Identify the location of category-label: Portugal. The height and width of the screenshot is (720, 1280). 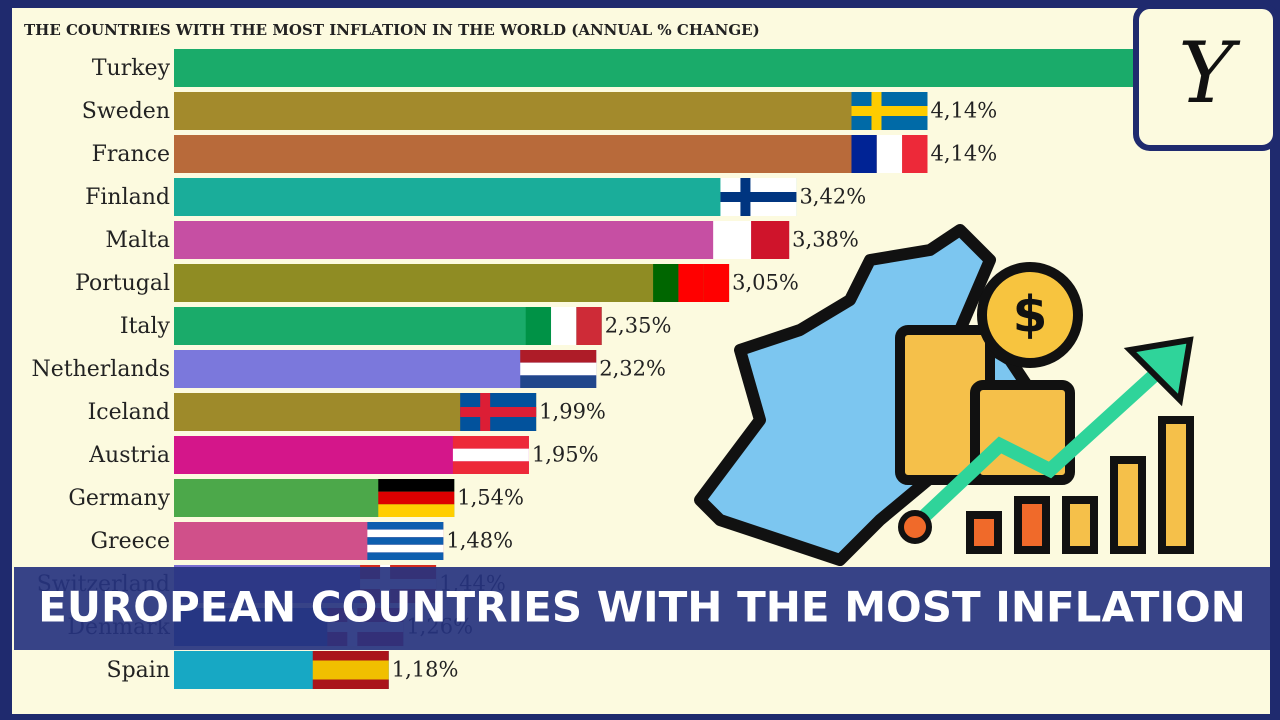
(122, 283).